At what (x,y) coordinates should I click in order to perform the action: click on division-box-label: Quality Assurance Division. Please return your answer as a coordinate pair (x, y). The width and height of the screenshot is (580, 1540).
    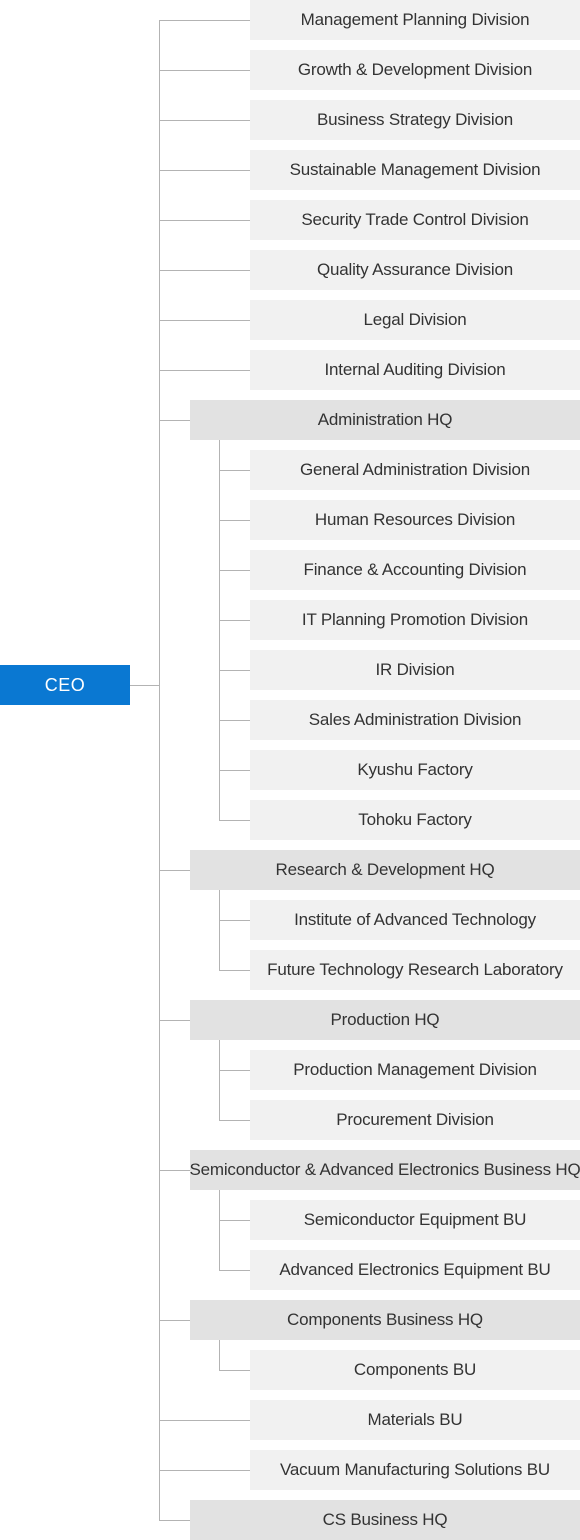
    Looking at the image, I should click on (415, 269).